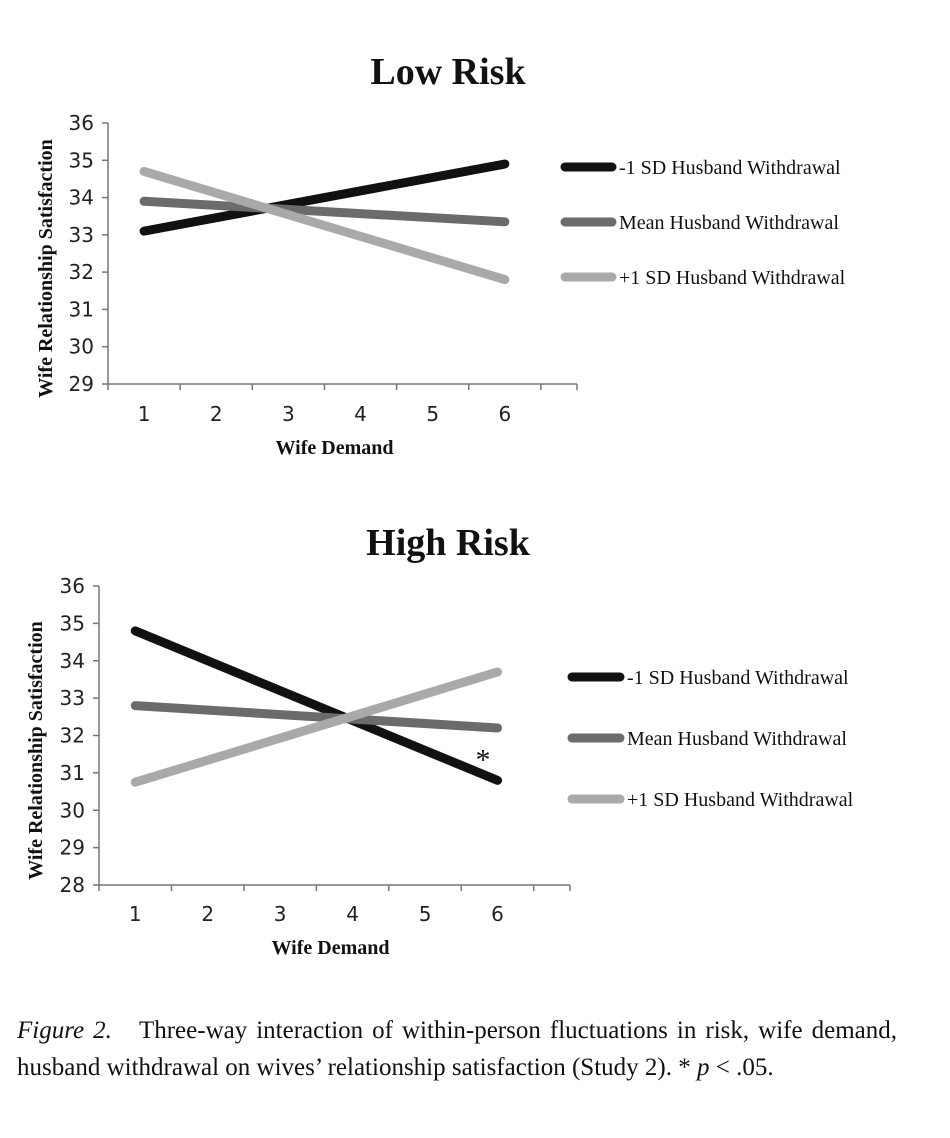 The image size is (950, 1138). What do you see at coordinates (64, 1030) in the screenshot?
I see `caption-figure-label: Figure 2.` at bounding box center [64, 1030].